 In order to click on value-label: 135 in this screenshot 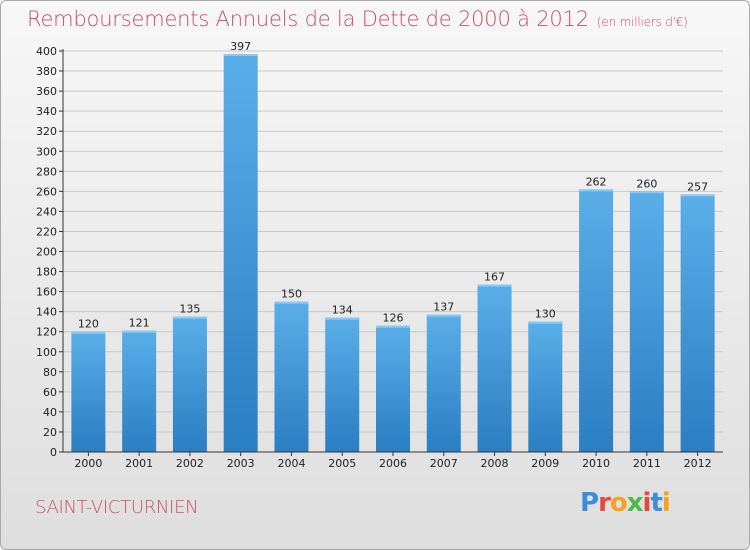, I will do `click(189, 309)`.